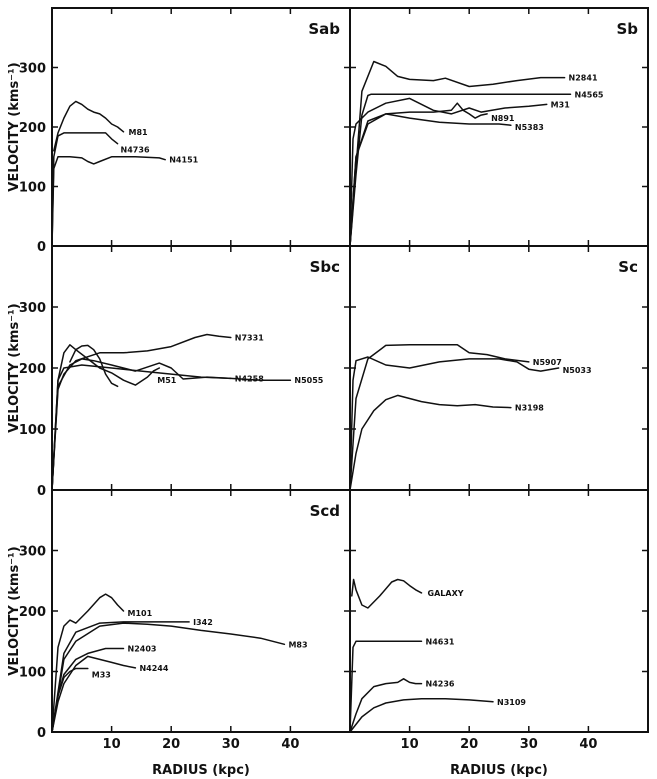 The height and width of the screenshot is (779, 657). I want to click on curve-unlabeled, so click(94, 366).